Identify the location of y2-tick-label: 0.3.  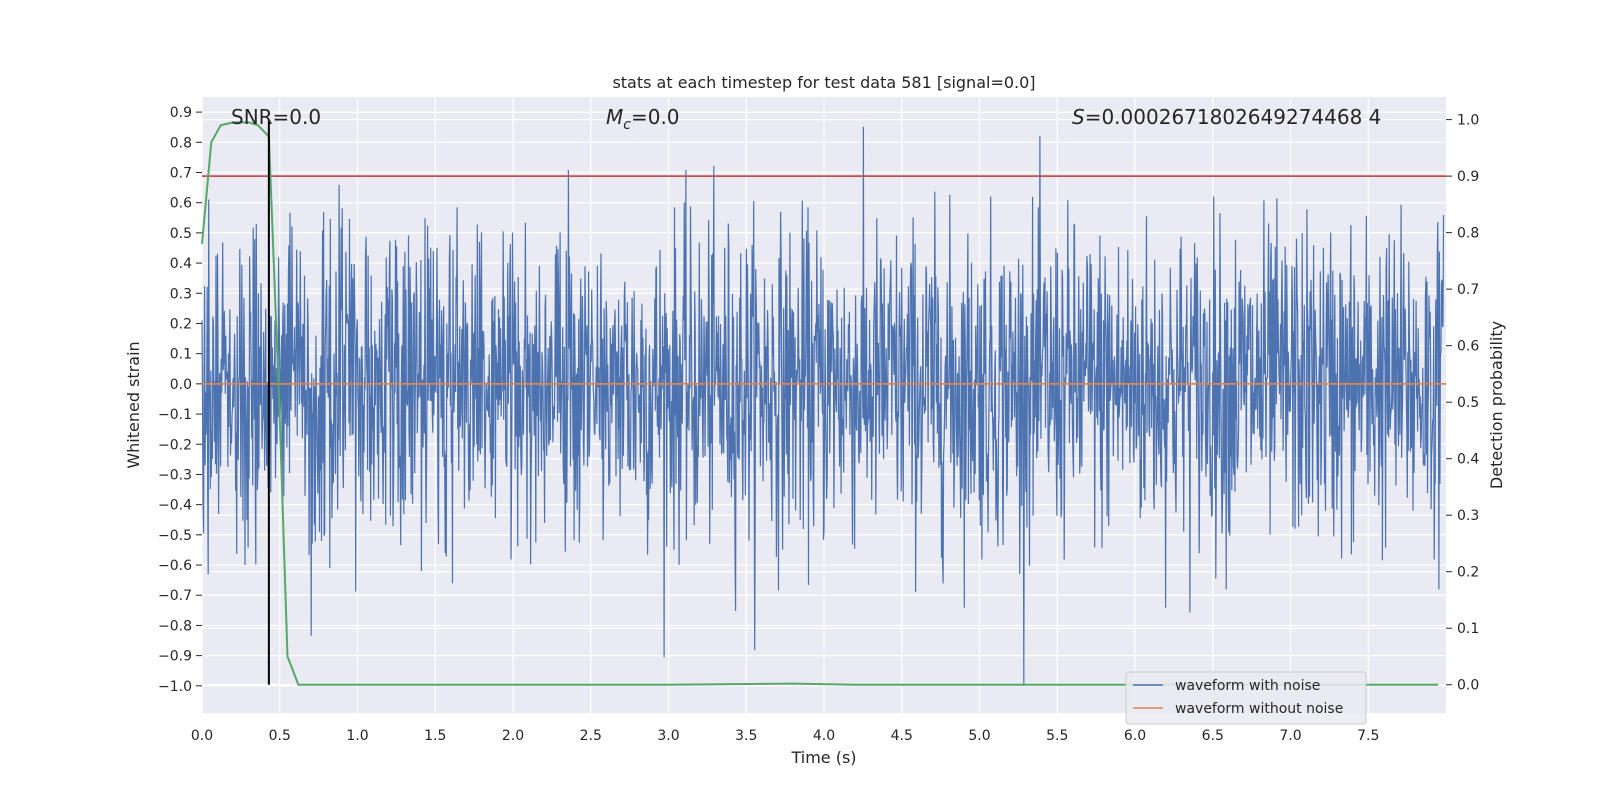
(1468, 516).